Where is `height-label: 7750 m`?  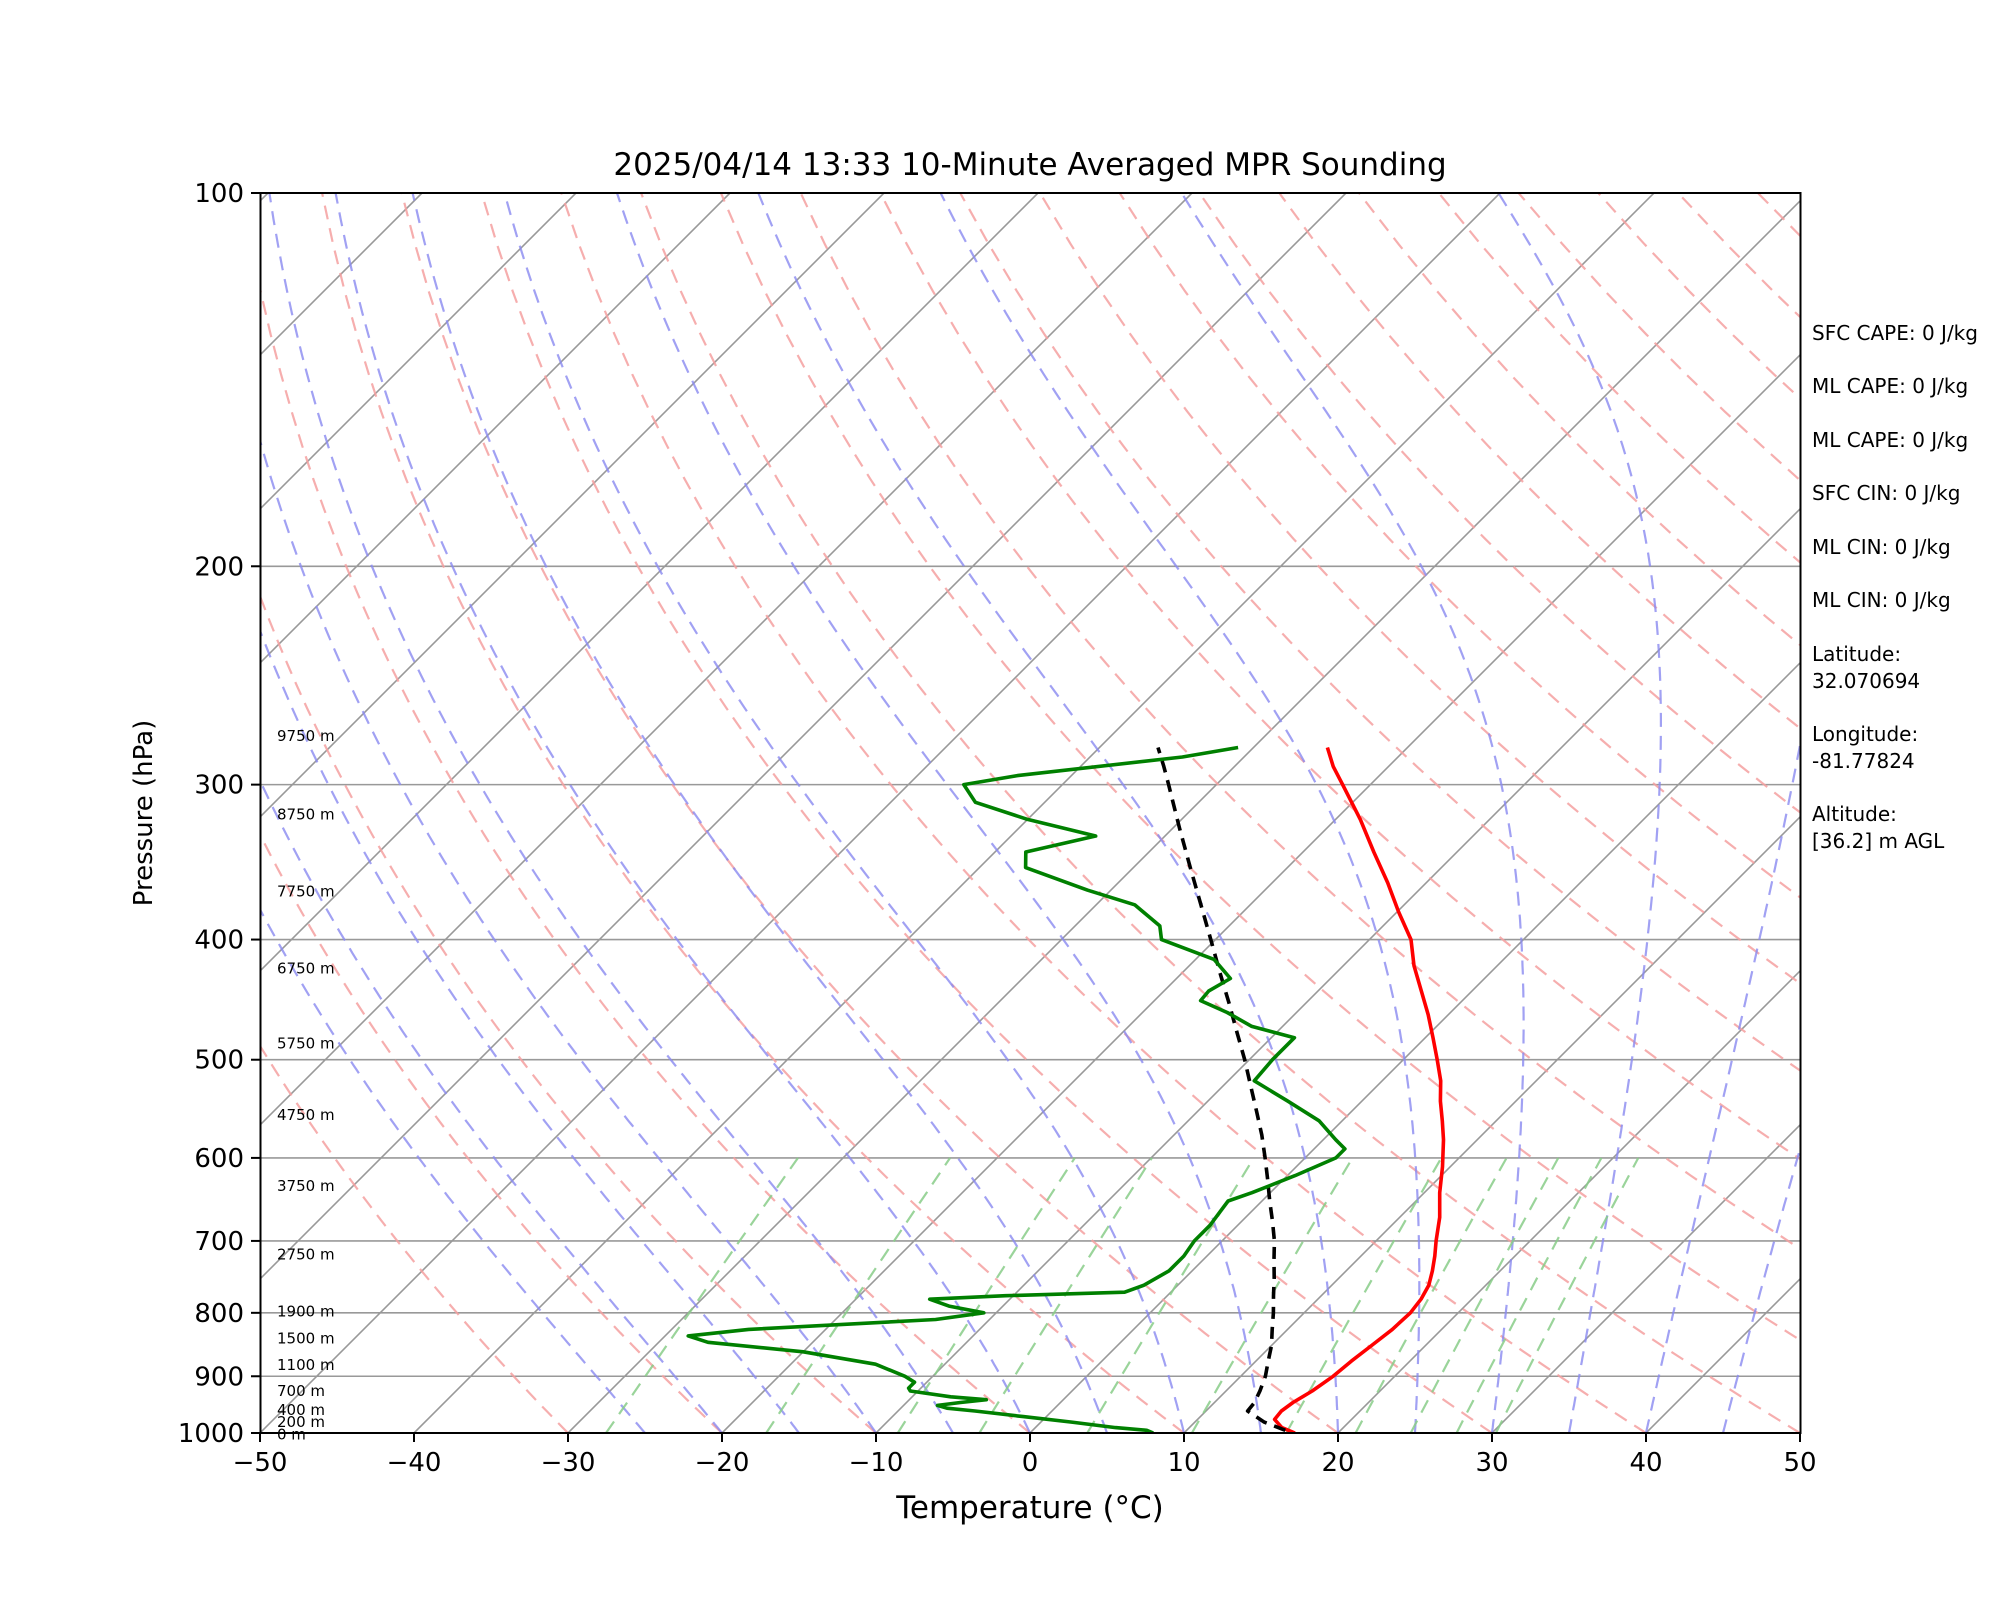 height-label: 7750 m is located at coordinates (306, 892).